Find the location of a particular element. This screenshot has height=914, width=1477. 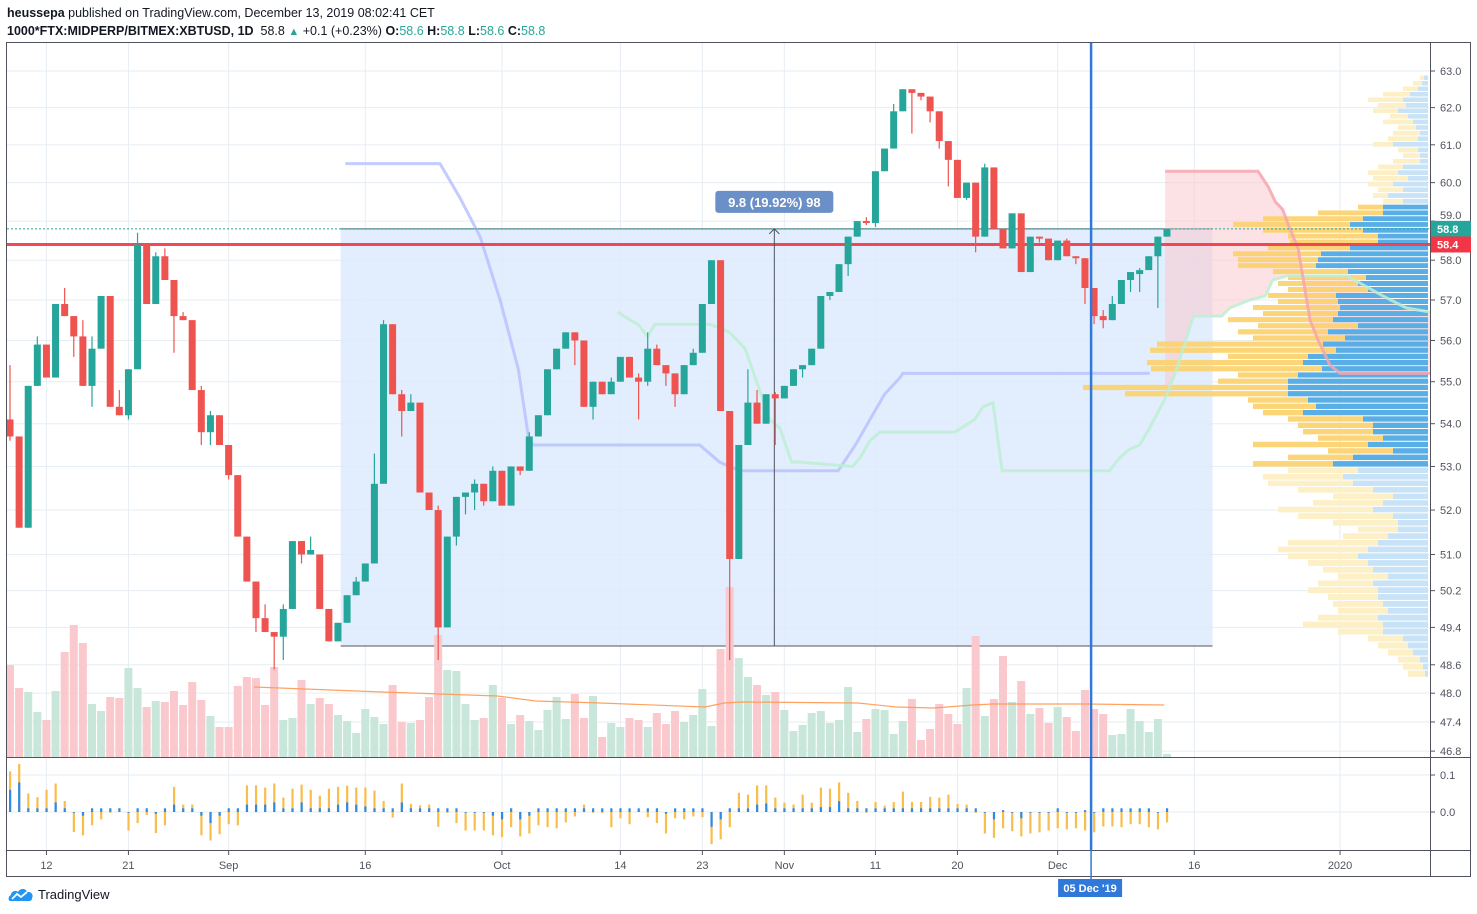

symbol-title: 1000*FTX:MIDPERP/BITMEX:XBTUSD, 1D is located at coordinates (130, 31).